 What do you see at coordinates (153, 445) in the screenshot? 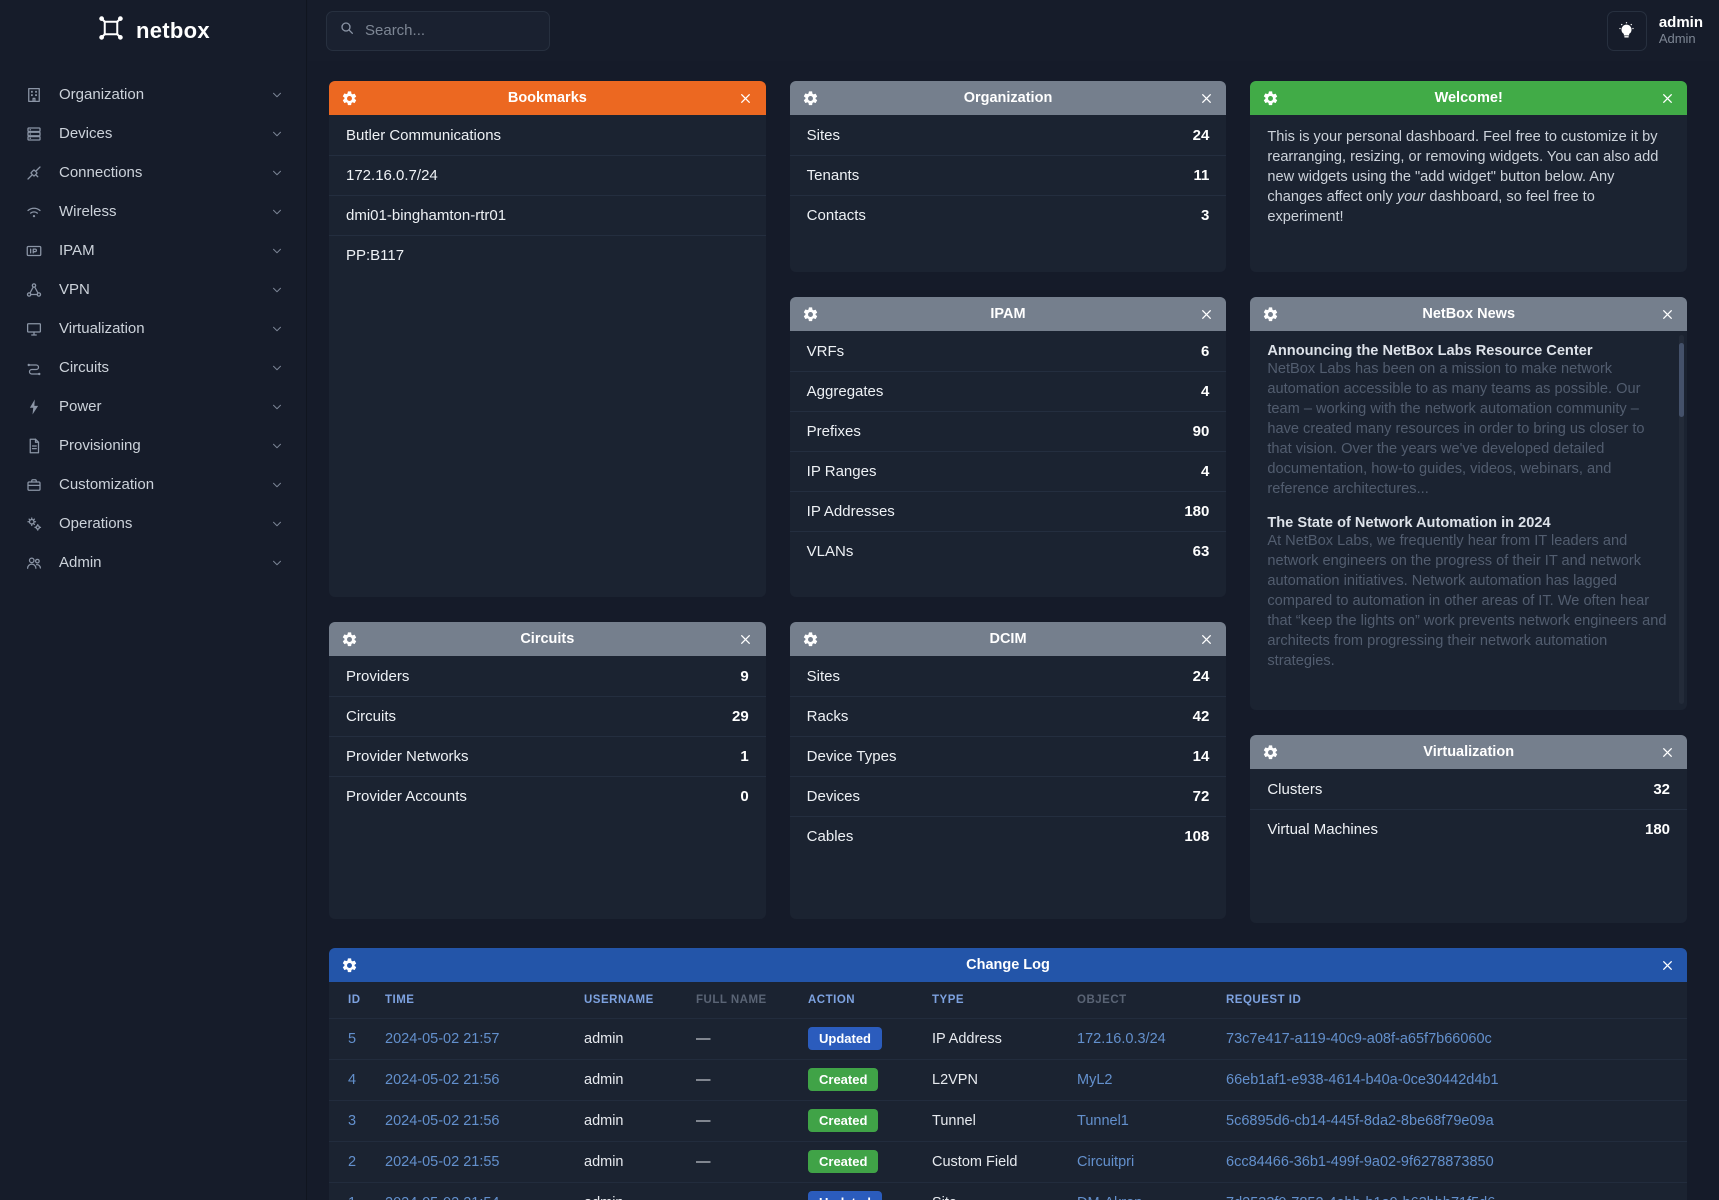
I see `sidebar-item-provisioning: Provisioning` at bounding box center [153, 445].